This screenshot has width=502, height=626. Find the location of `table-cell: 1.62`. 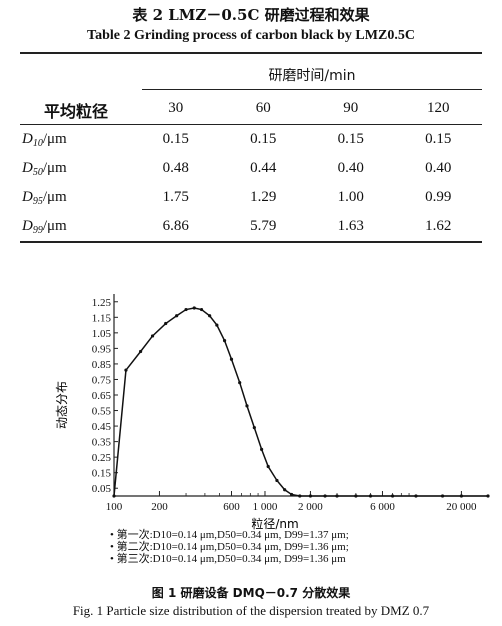

table-cell: 1.62 is located at coordinates (438, 227).